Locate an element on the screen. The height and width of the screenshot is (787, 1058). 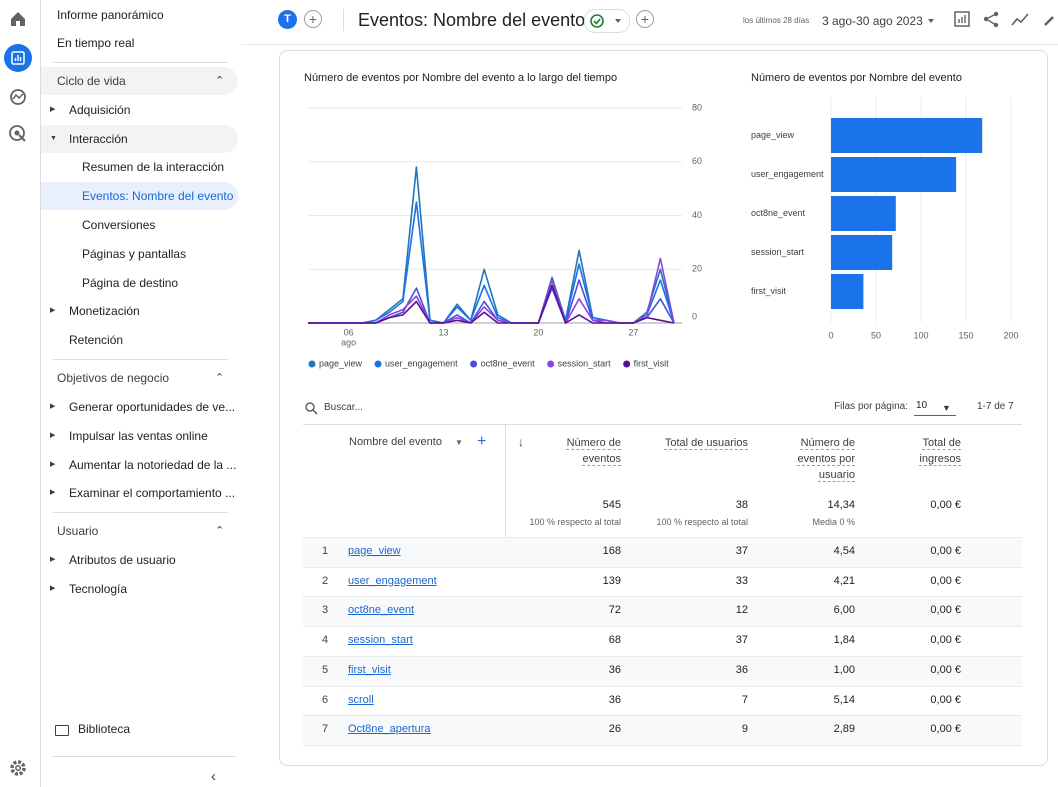
nav-item: Impulsar las ventas online is located at coordinates (138, 435).